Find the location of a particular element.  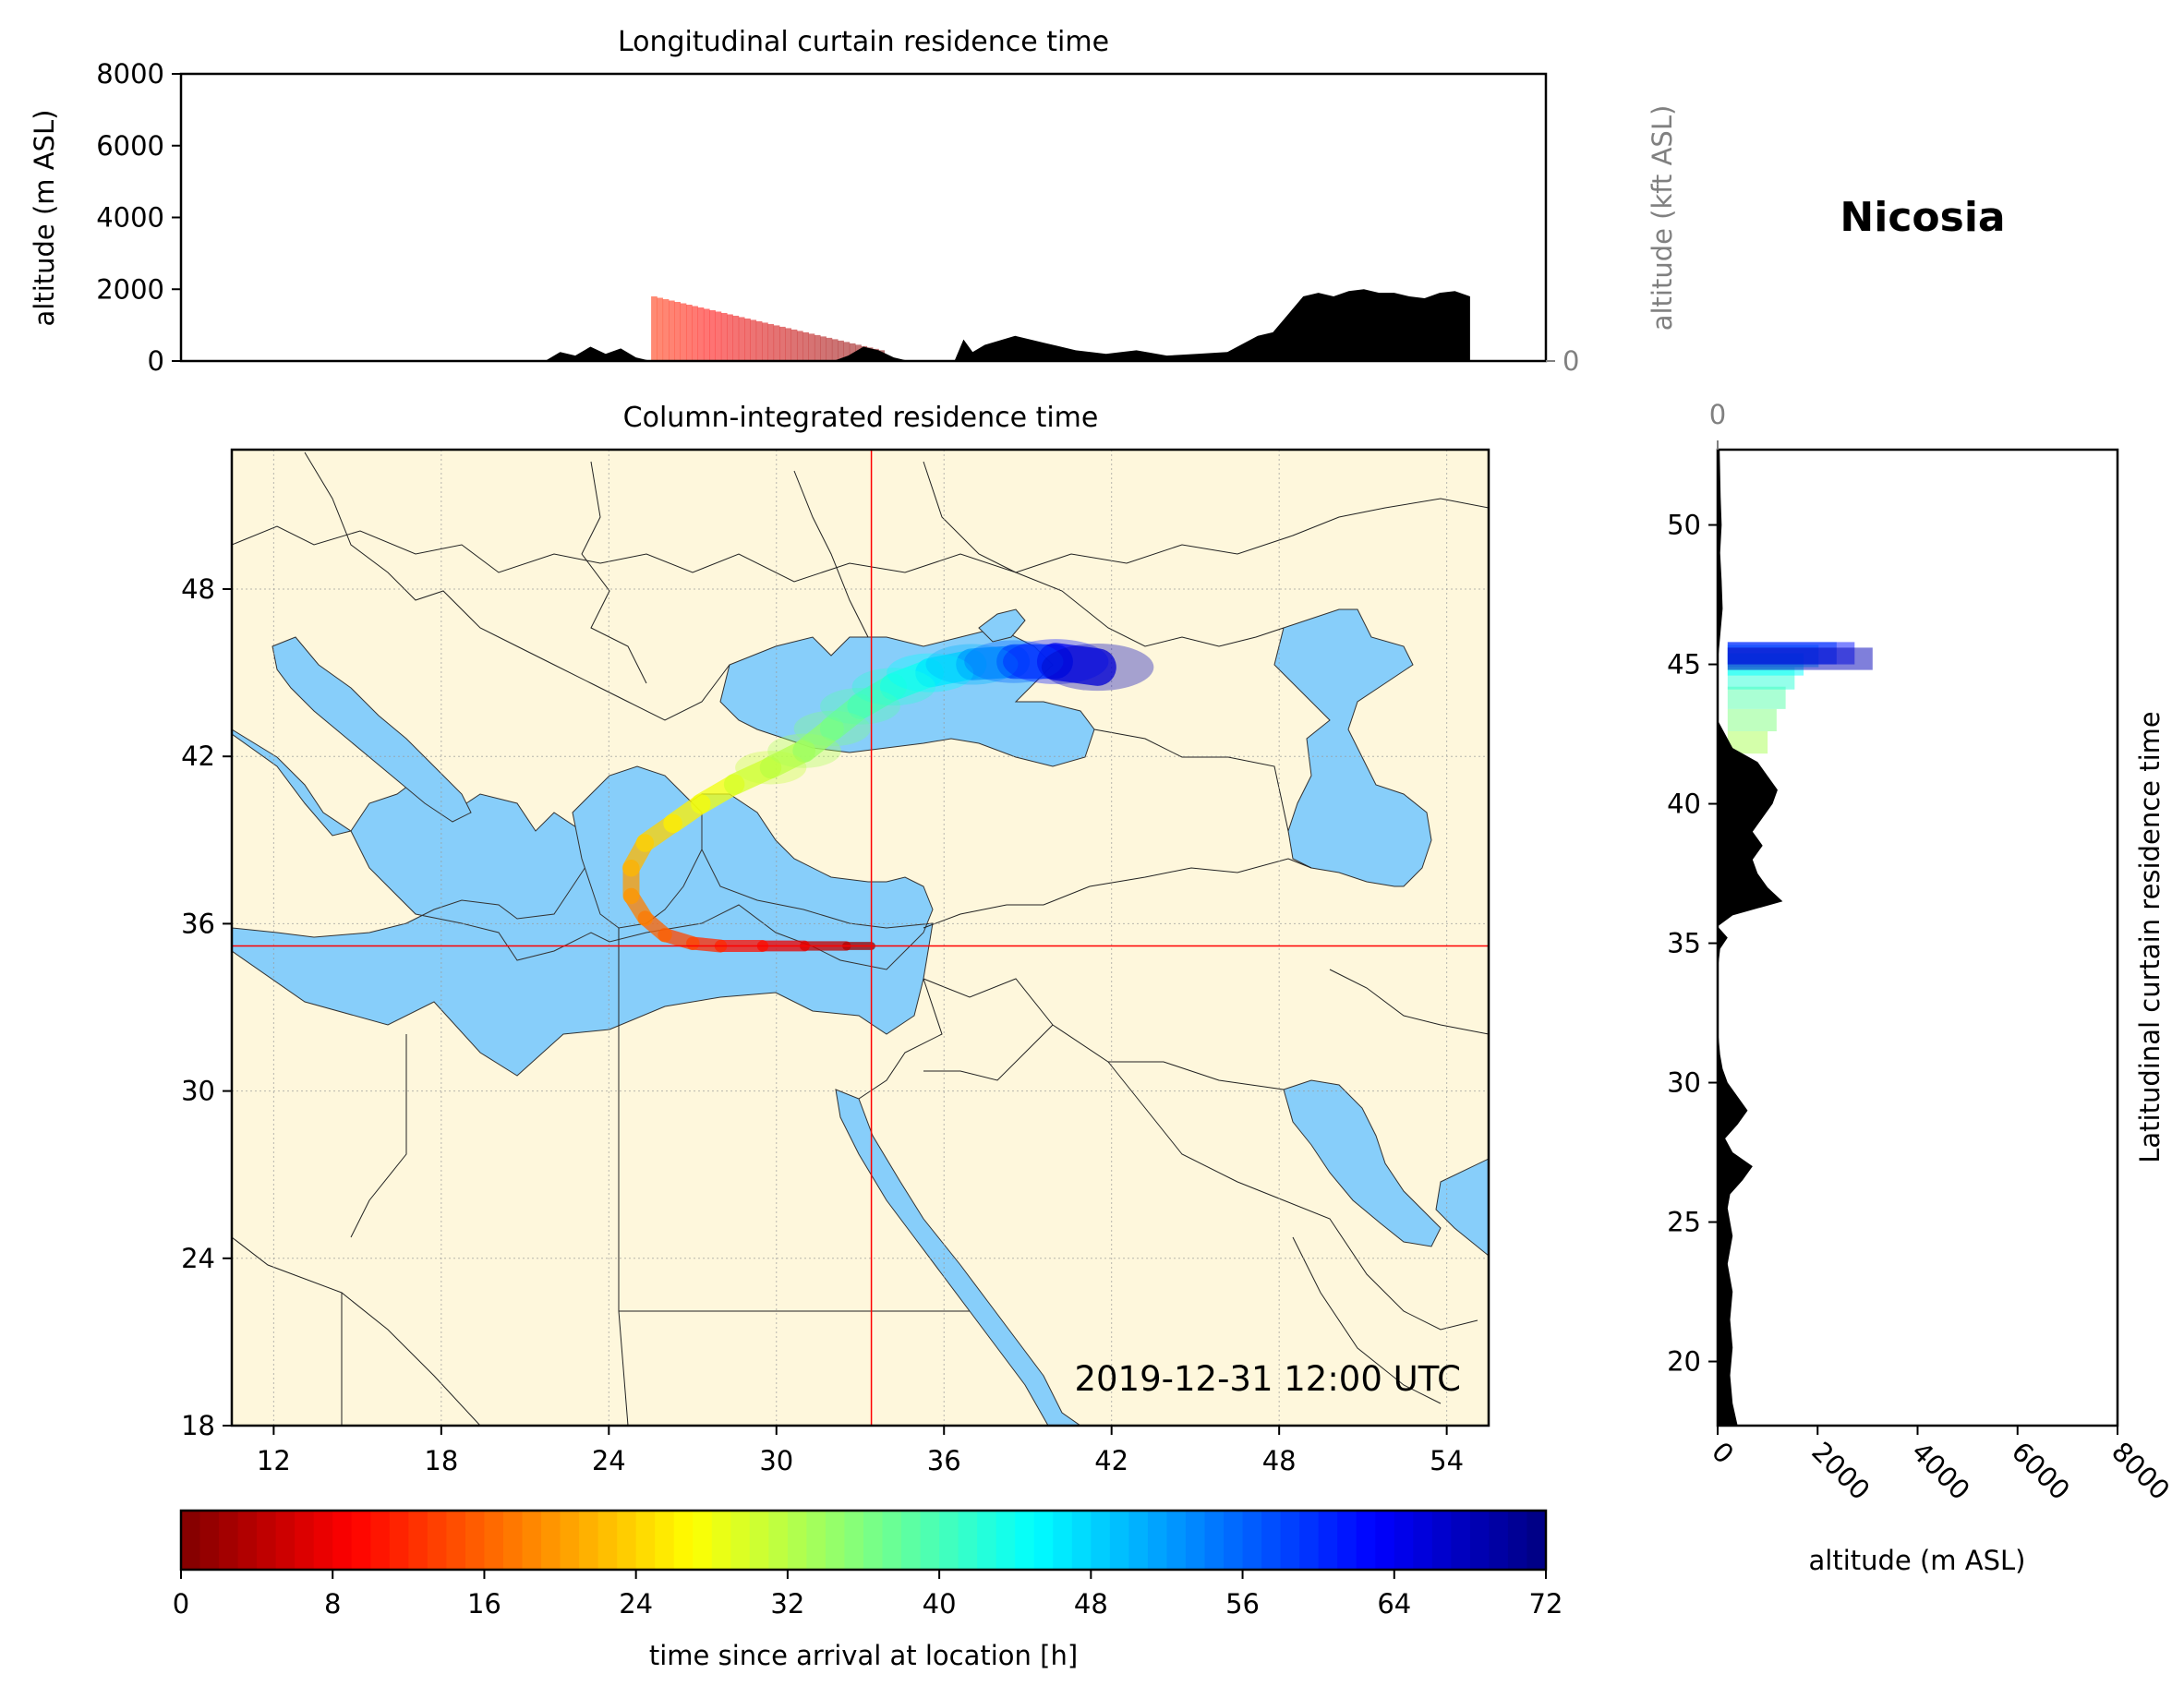

colorbar-tick-label: 64 is located at coordinates (1394, 1604).